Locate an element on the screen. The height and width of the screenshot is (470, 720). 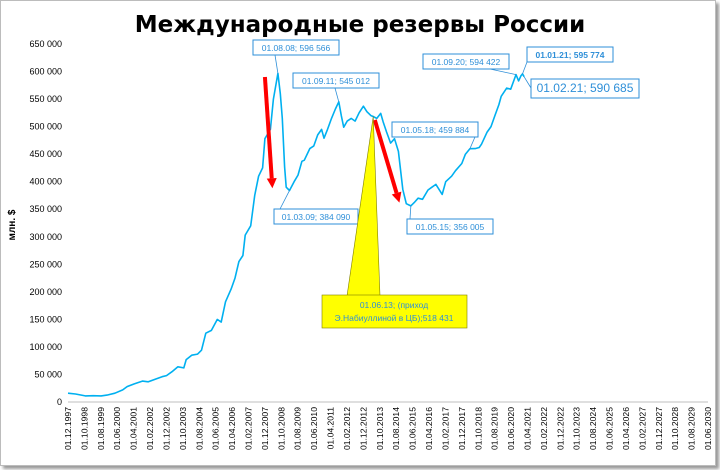
callout-label: 01.03.09; 384 090 is located at coordinates (316, 217).